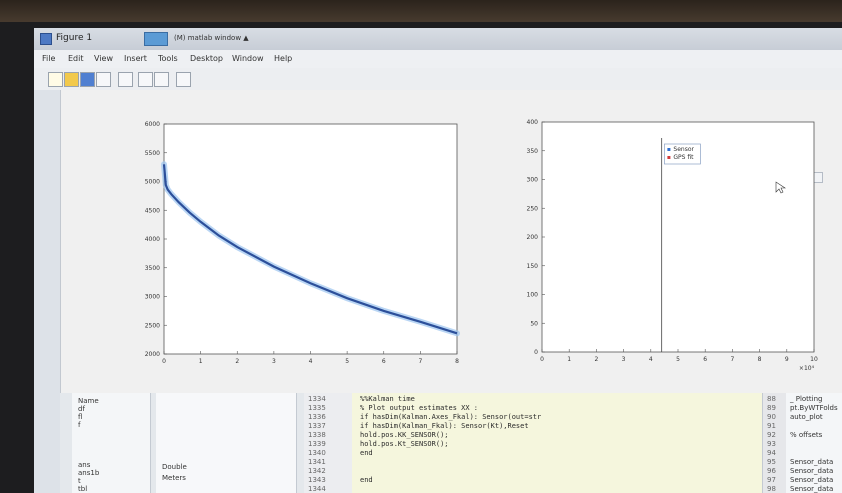 Image resolution: width=842 pixels, height=493 pixels. Describe the element at coordinates (168, 58) in the screenshot. I see `menu-tools: Tools` at that location.